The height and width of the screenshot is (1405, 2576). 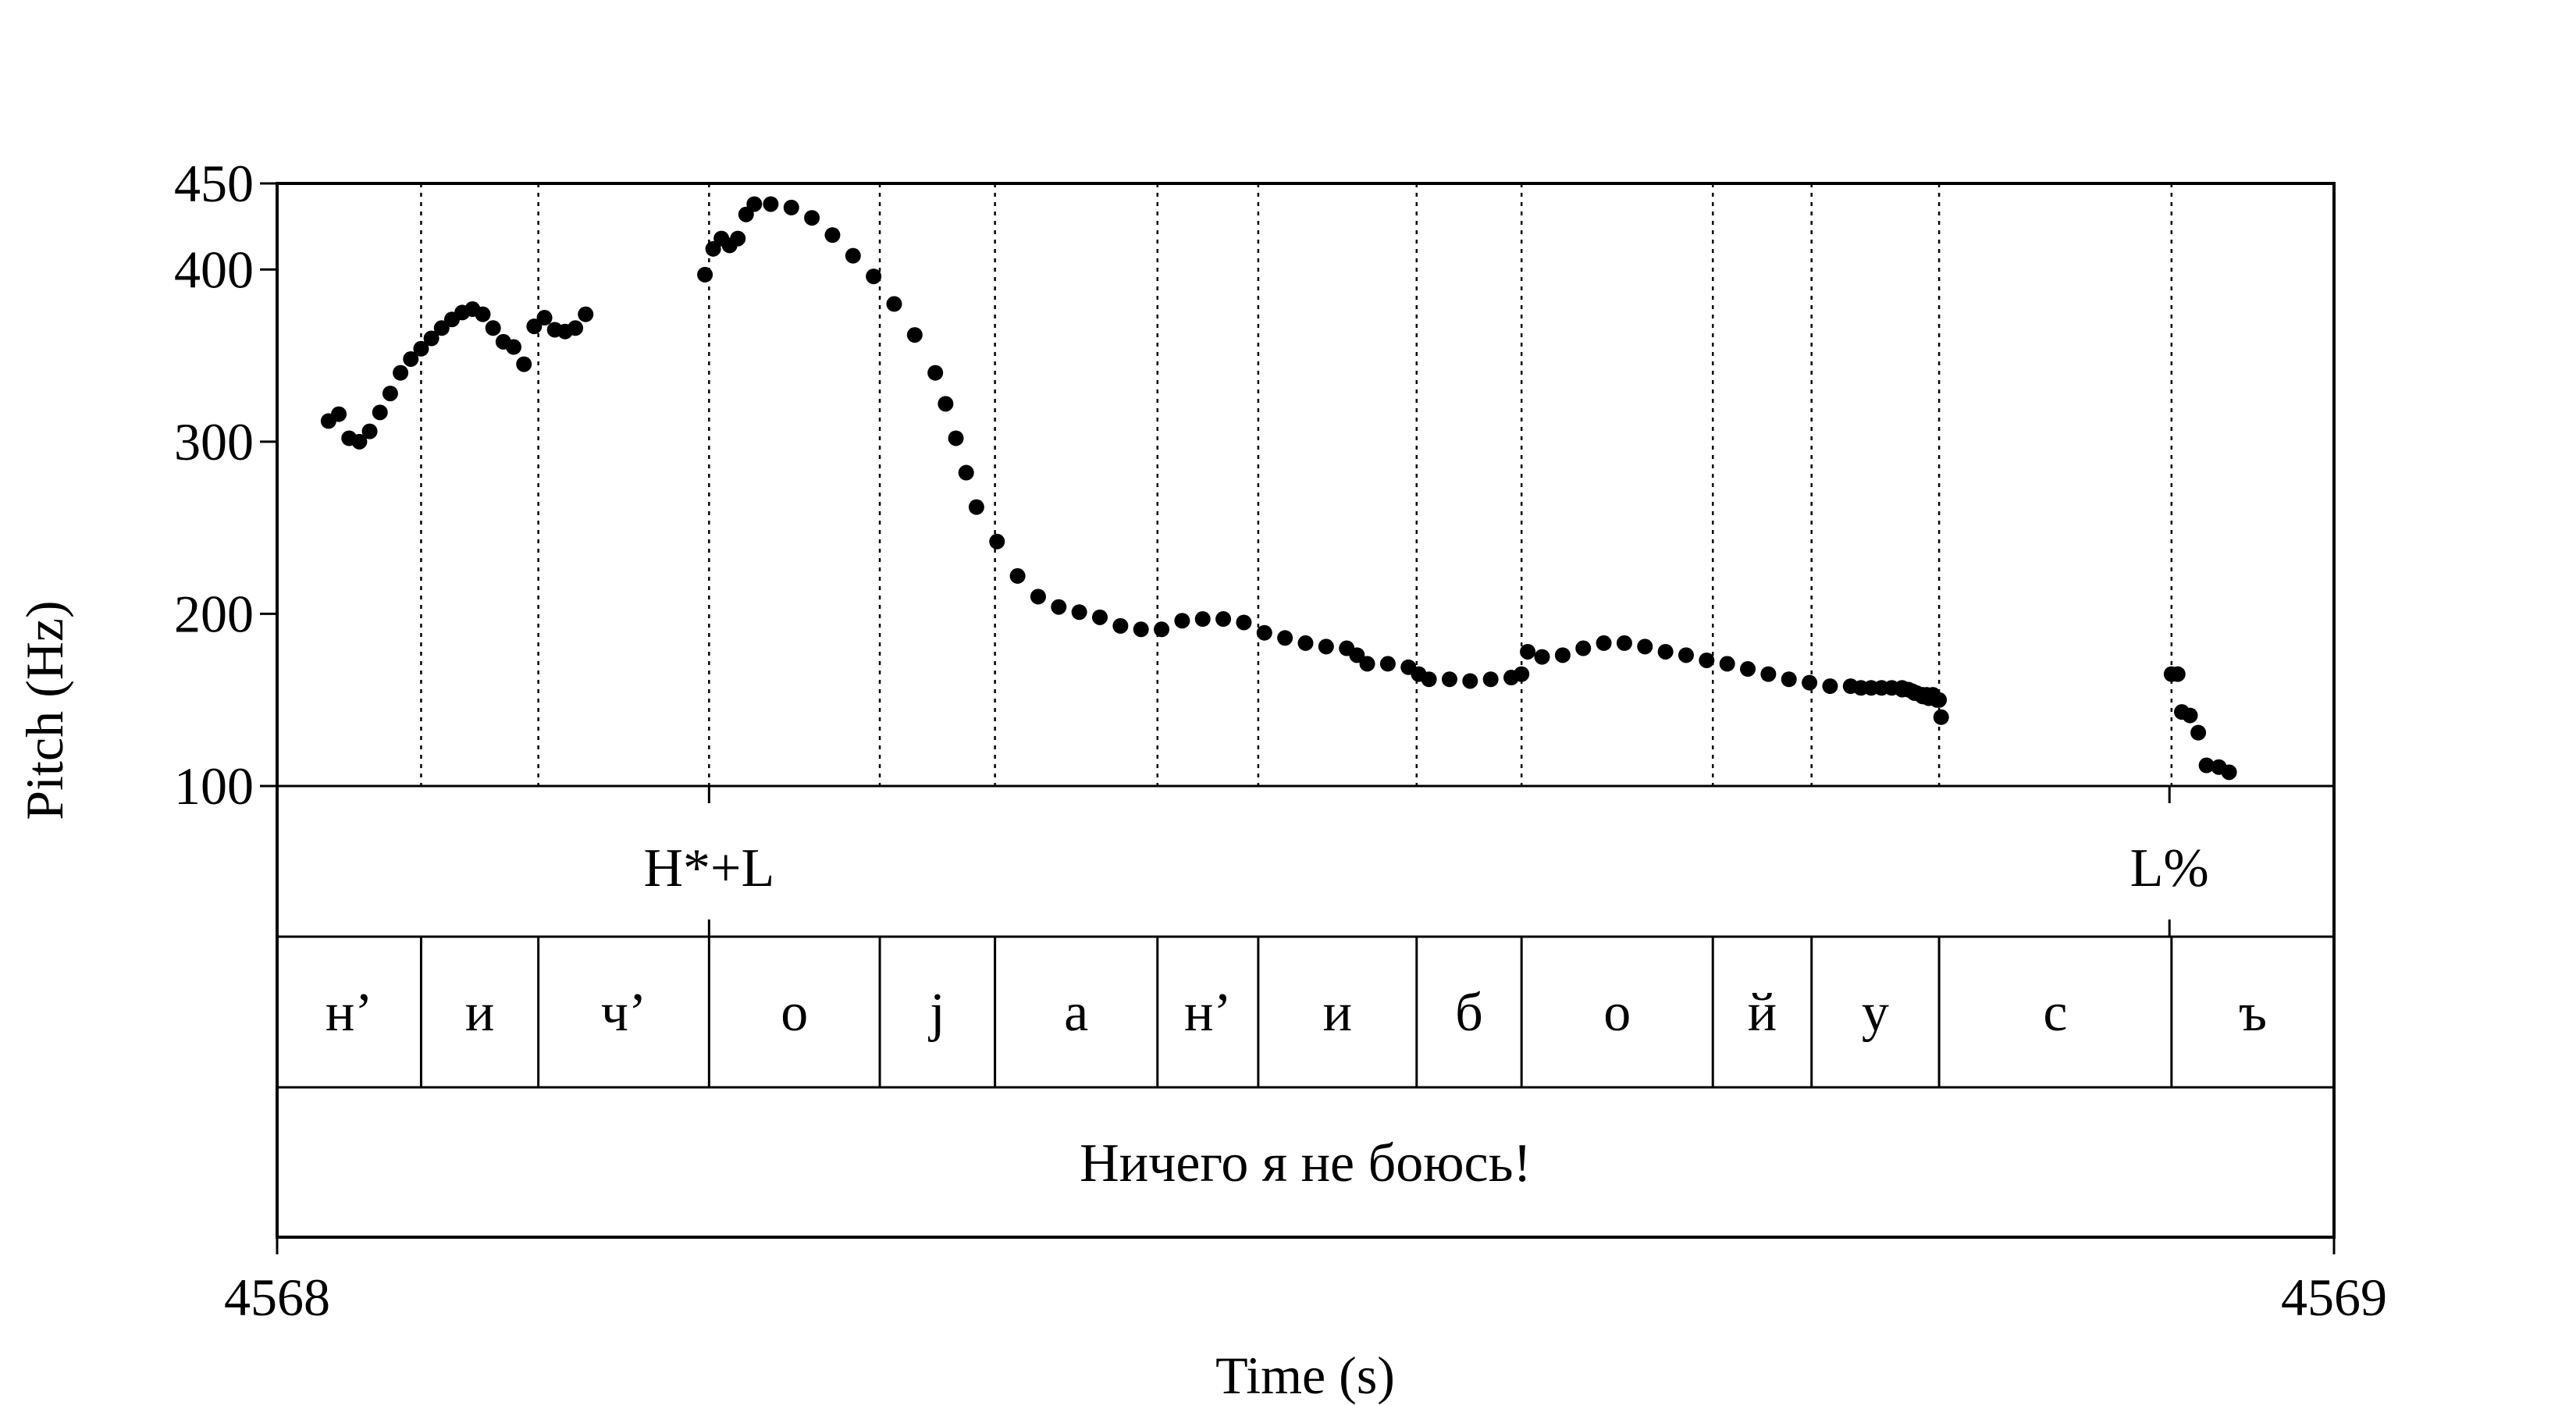 What do you see at coordinates (936, 1013) in the screenshot?
I see `segment-label: j` at bounding box center [936, 1013].